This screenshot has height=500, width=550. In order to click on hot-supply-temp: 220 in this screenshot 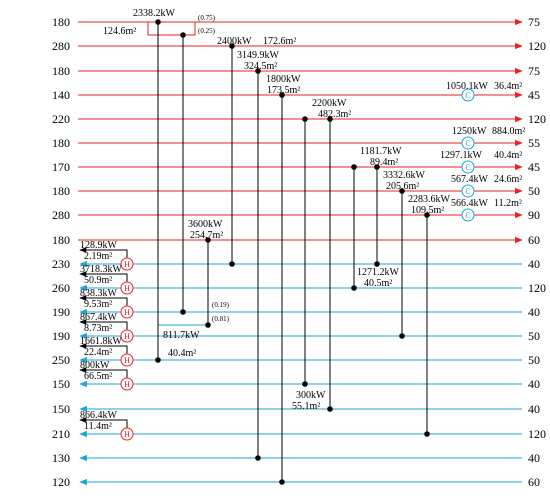, I will do `click(61, 119)`.